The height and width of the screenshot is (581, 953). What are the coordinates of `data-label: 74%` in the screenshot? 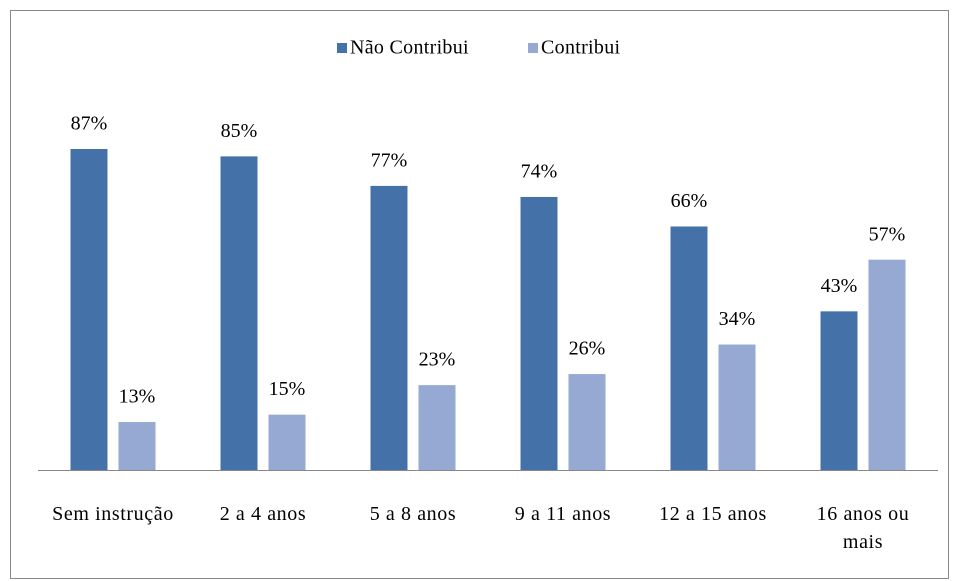 It's located at (539, 172).